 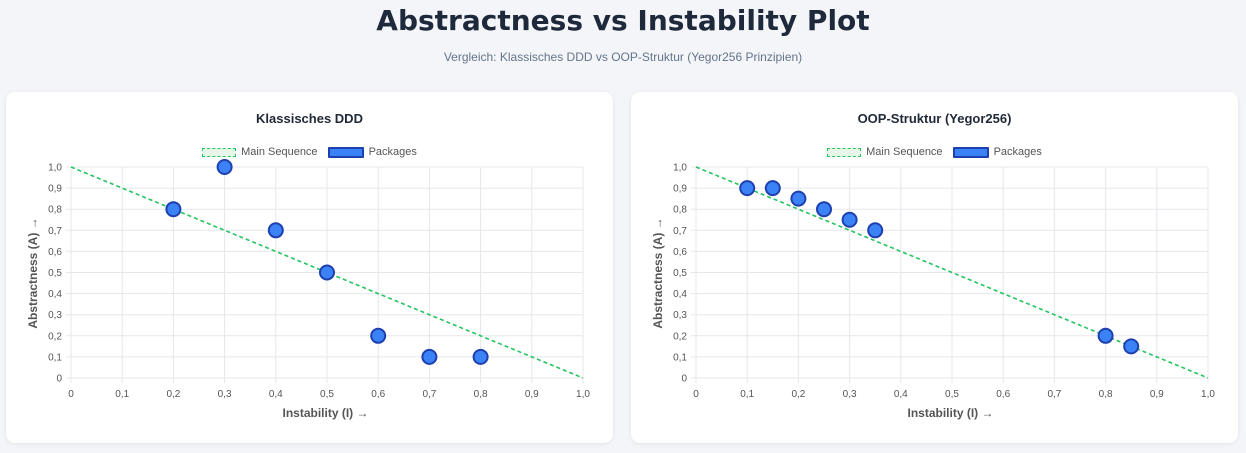 I want to click on page-title: Abstractness vs Instability Plot, so click(x=623, y=20).